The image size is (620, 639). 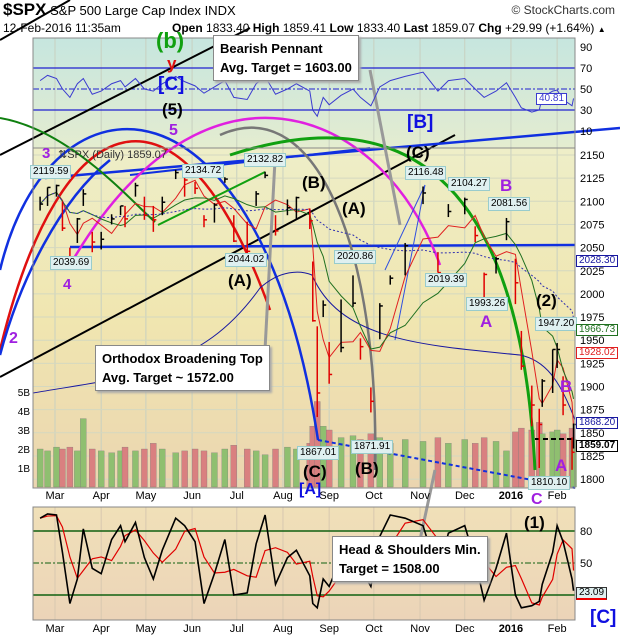 I want to click on callout-title: Orthodox Broadening Top, so click(x=182, y=358).